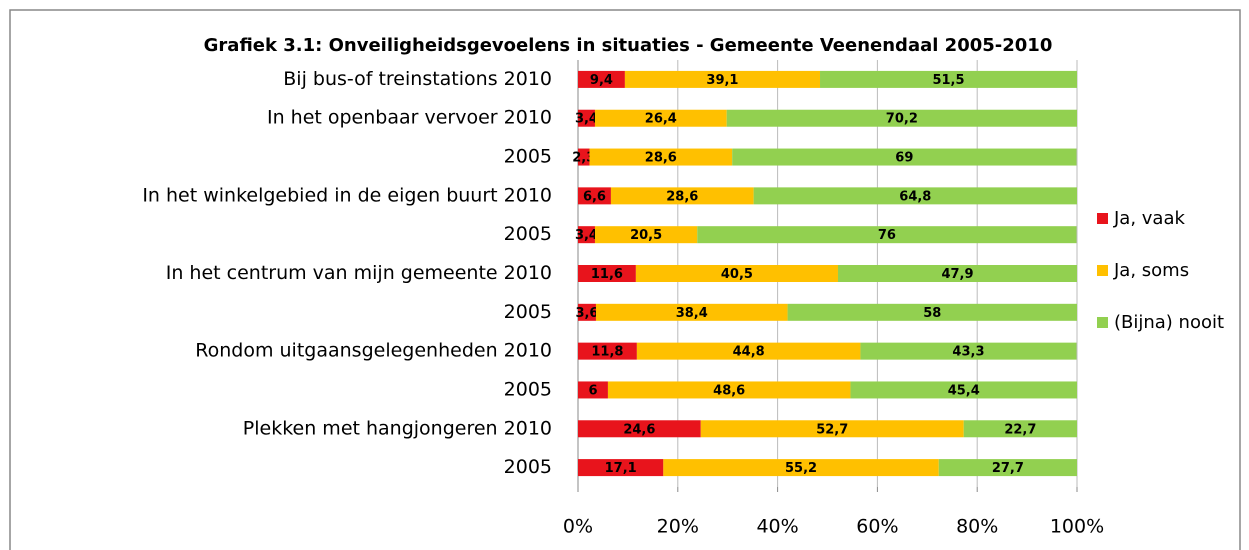 The width and height of the screenshot is (1249, 550). I want to click on data-label: 9,4, so click(601, 80).